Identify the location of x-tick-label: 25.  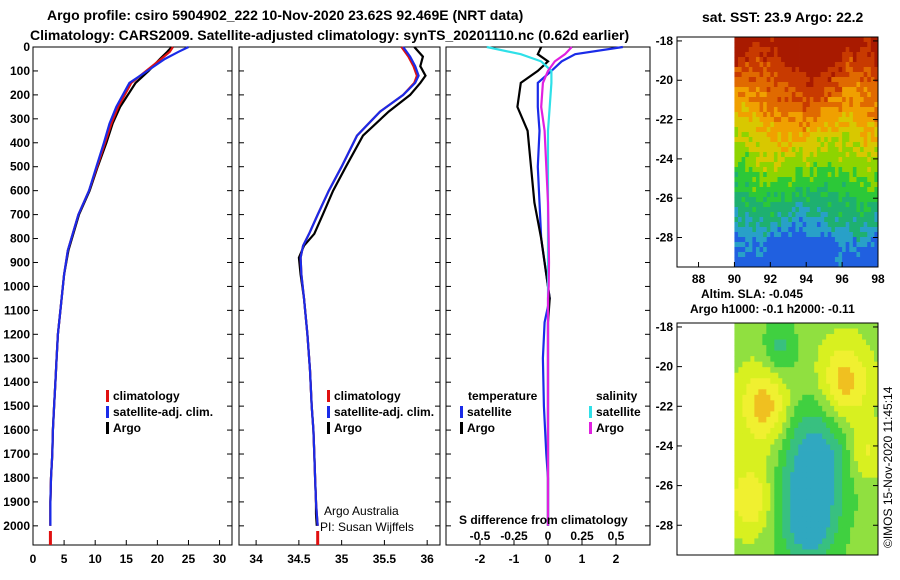
(189, 559).